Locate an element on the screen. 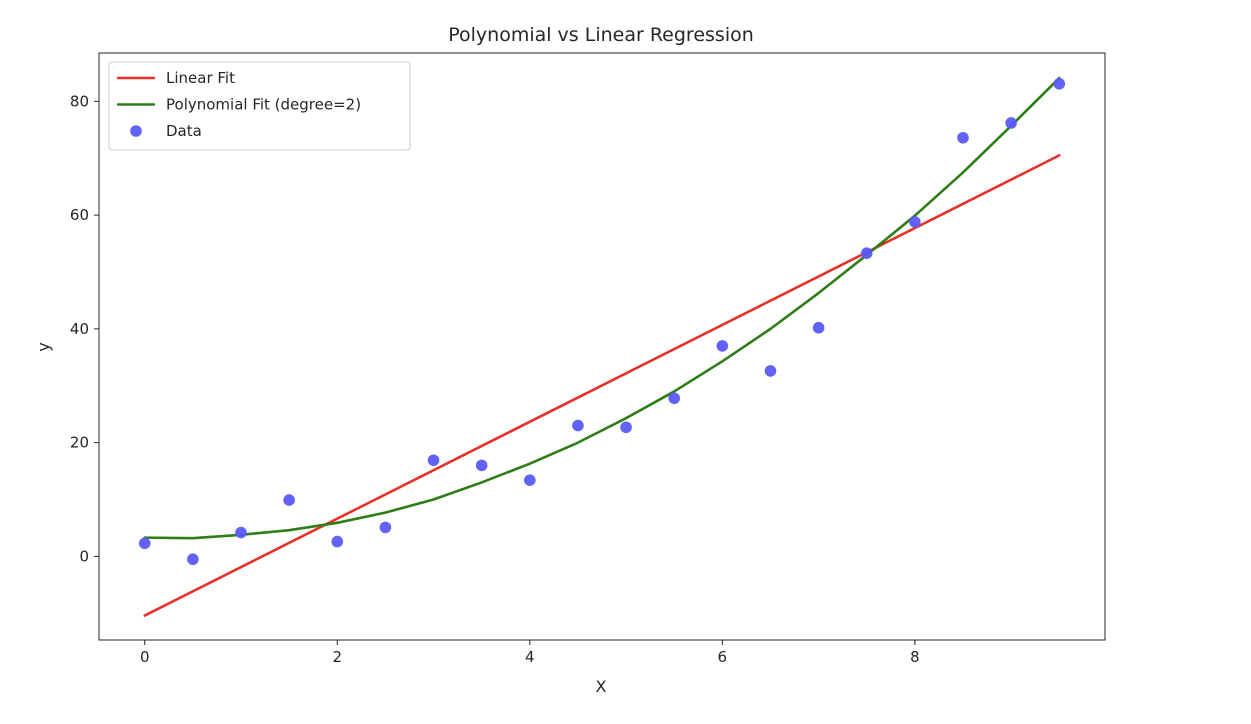  x-axis-label: X is located at coordinates (601, 686).